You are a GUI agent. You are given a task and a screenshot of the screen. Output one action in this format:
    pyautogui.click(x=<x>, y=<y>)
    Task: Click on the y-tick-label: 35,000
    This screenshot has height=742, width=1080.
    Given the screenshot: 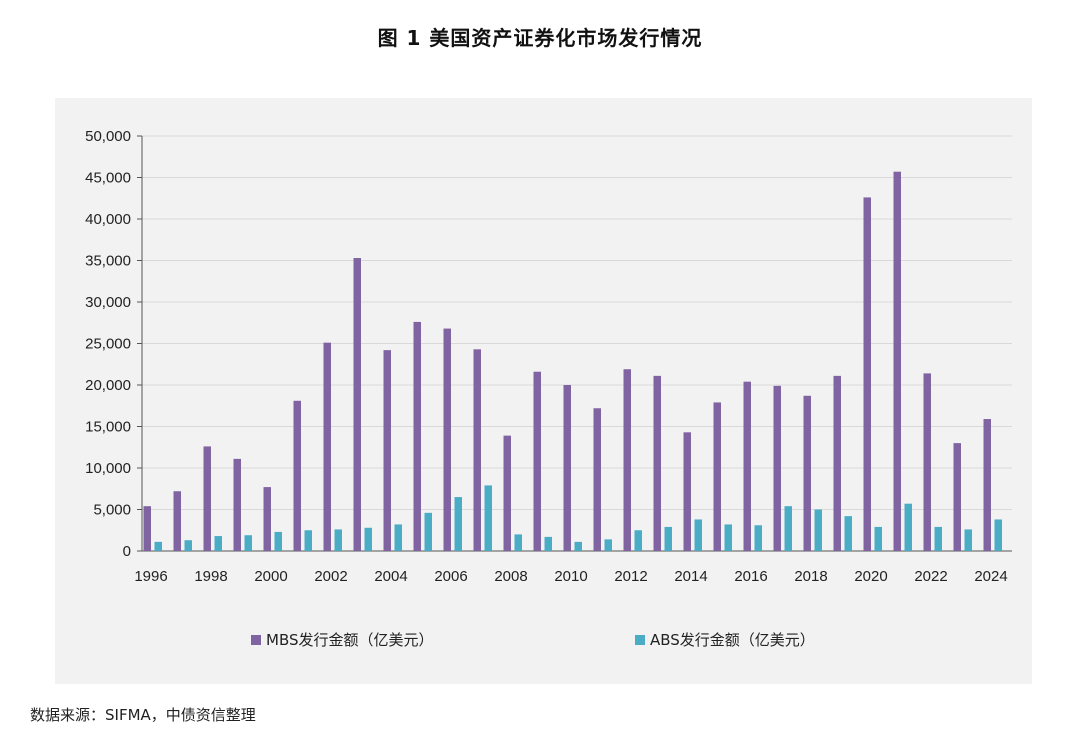 What is the action you would take?
    pyautogui.click(x=108, y=261)
    